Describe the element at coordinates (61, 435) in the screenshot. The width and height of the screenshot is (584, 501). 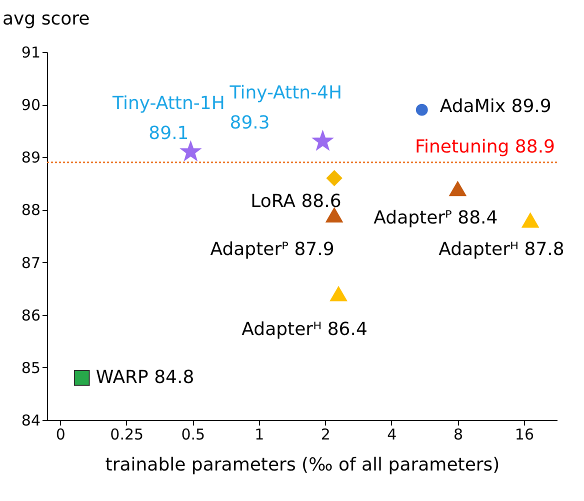
I see `x-tick-label: 0` at that location.